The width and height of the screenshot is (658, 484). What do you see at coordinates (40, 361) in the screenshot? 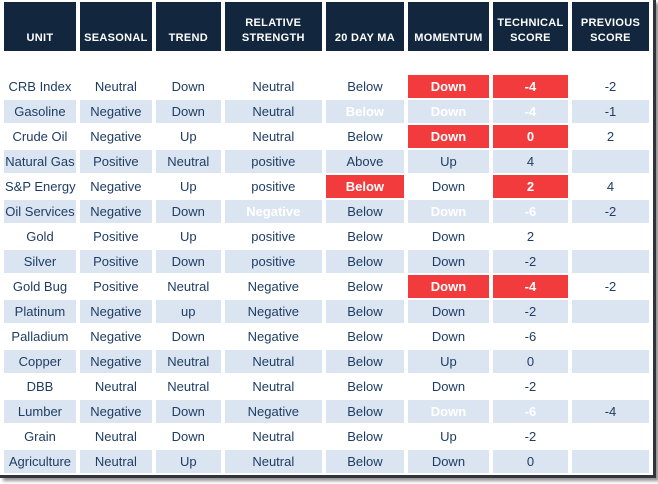
I see `unit-cell: Copper` at bounding box center [40, 361].